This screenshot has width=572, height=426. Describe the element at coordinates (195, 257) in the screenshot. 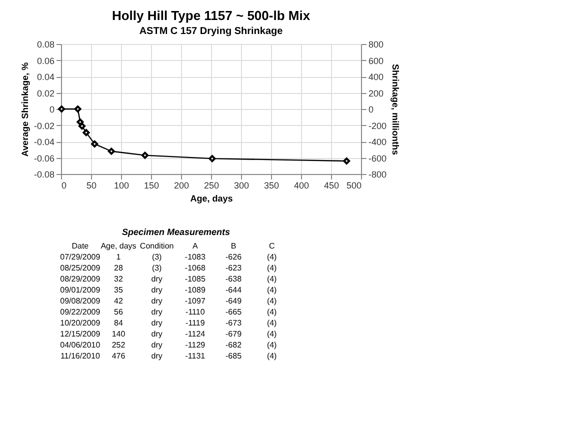

I see `text: -1083` at that location.